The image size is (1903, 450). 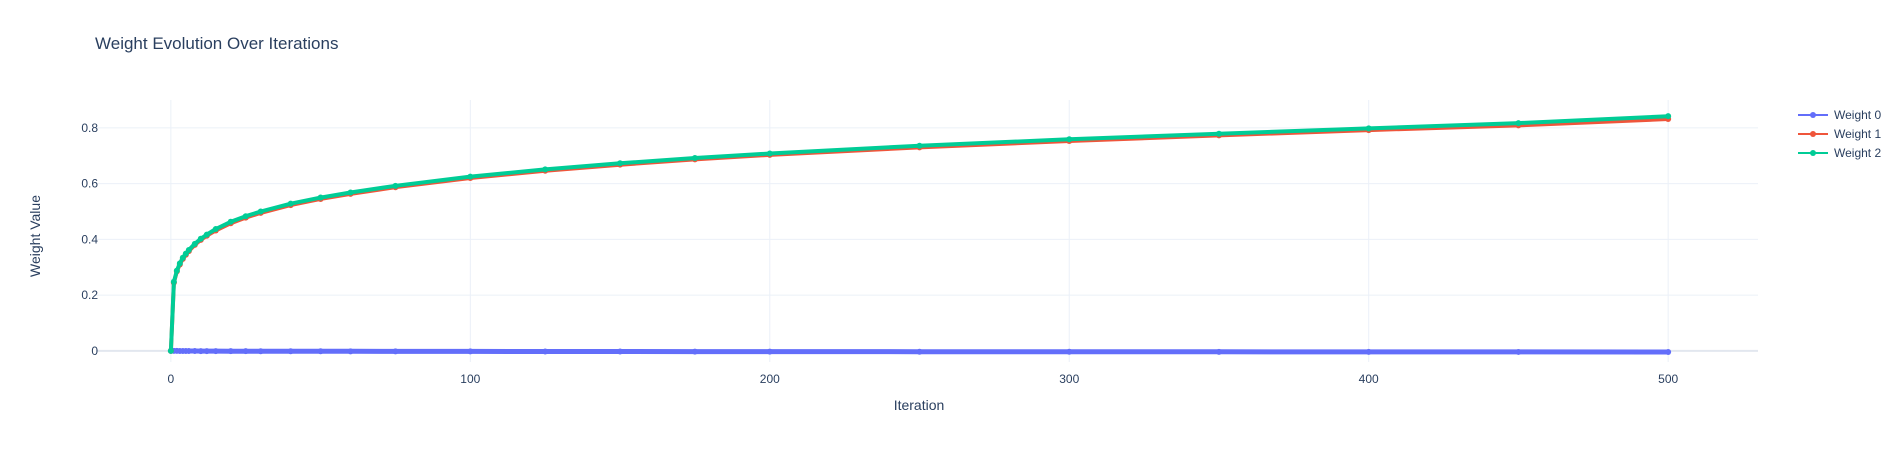 I want to click on x-tick-label: 0, so click(x=171, y=379).